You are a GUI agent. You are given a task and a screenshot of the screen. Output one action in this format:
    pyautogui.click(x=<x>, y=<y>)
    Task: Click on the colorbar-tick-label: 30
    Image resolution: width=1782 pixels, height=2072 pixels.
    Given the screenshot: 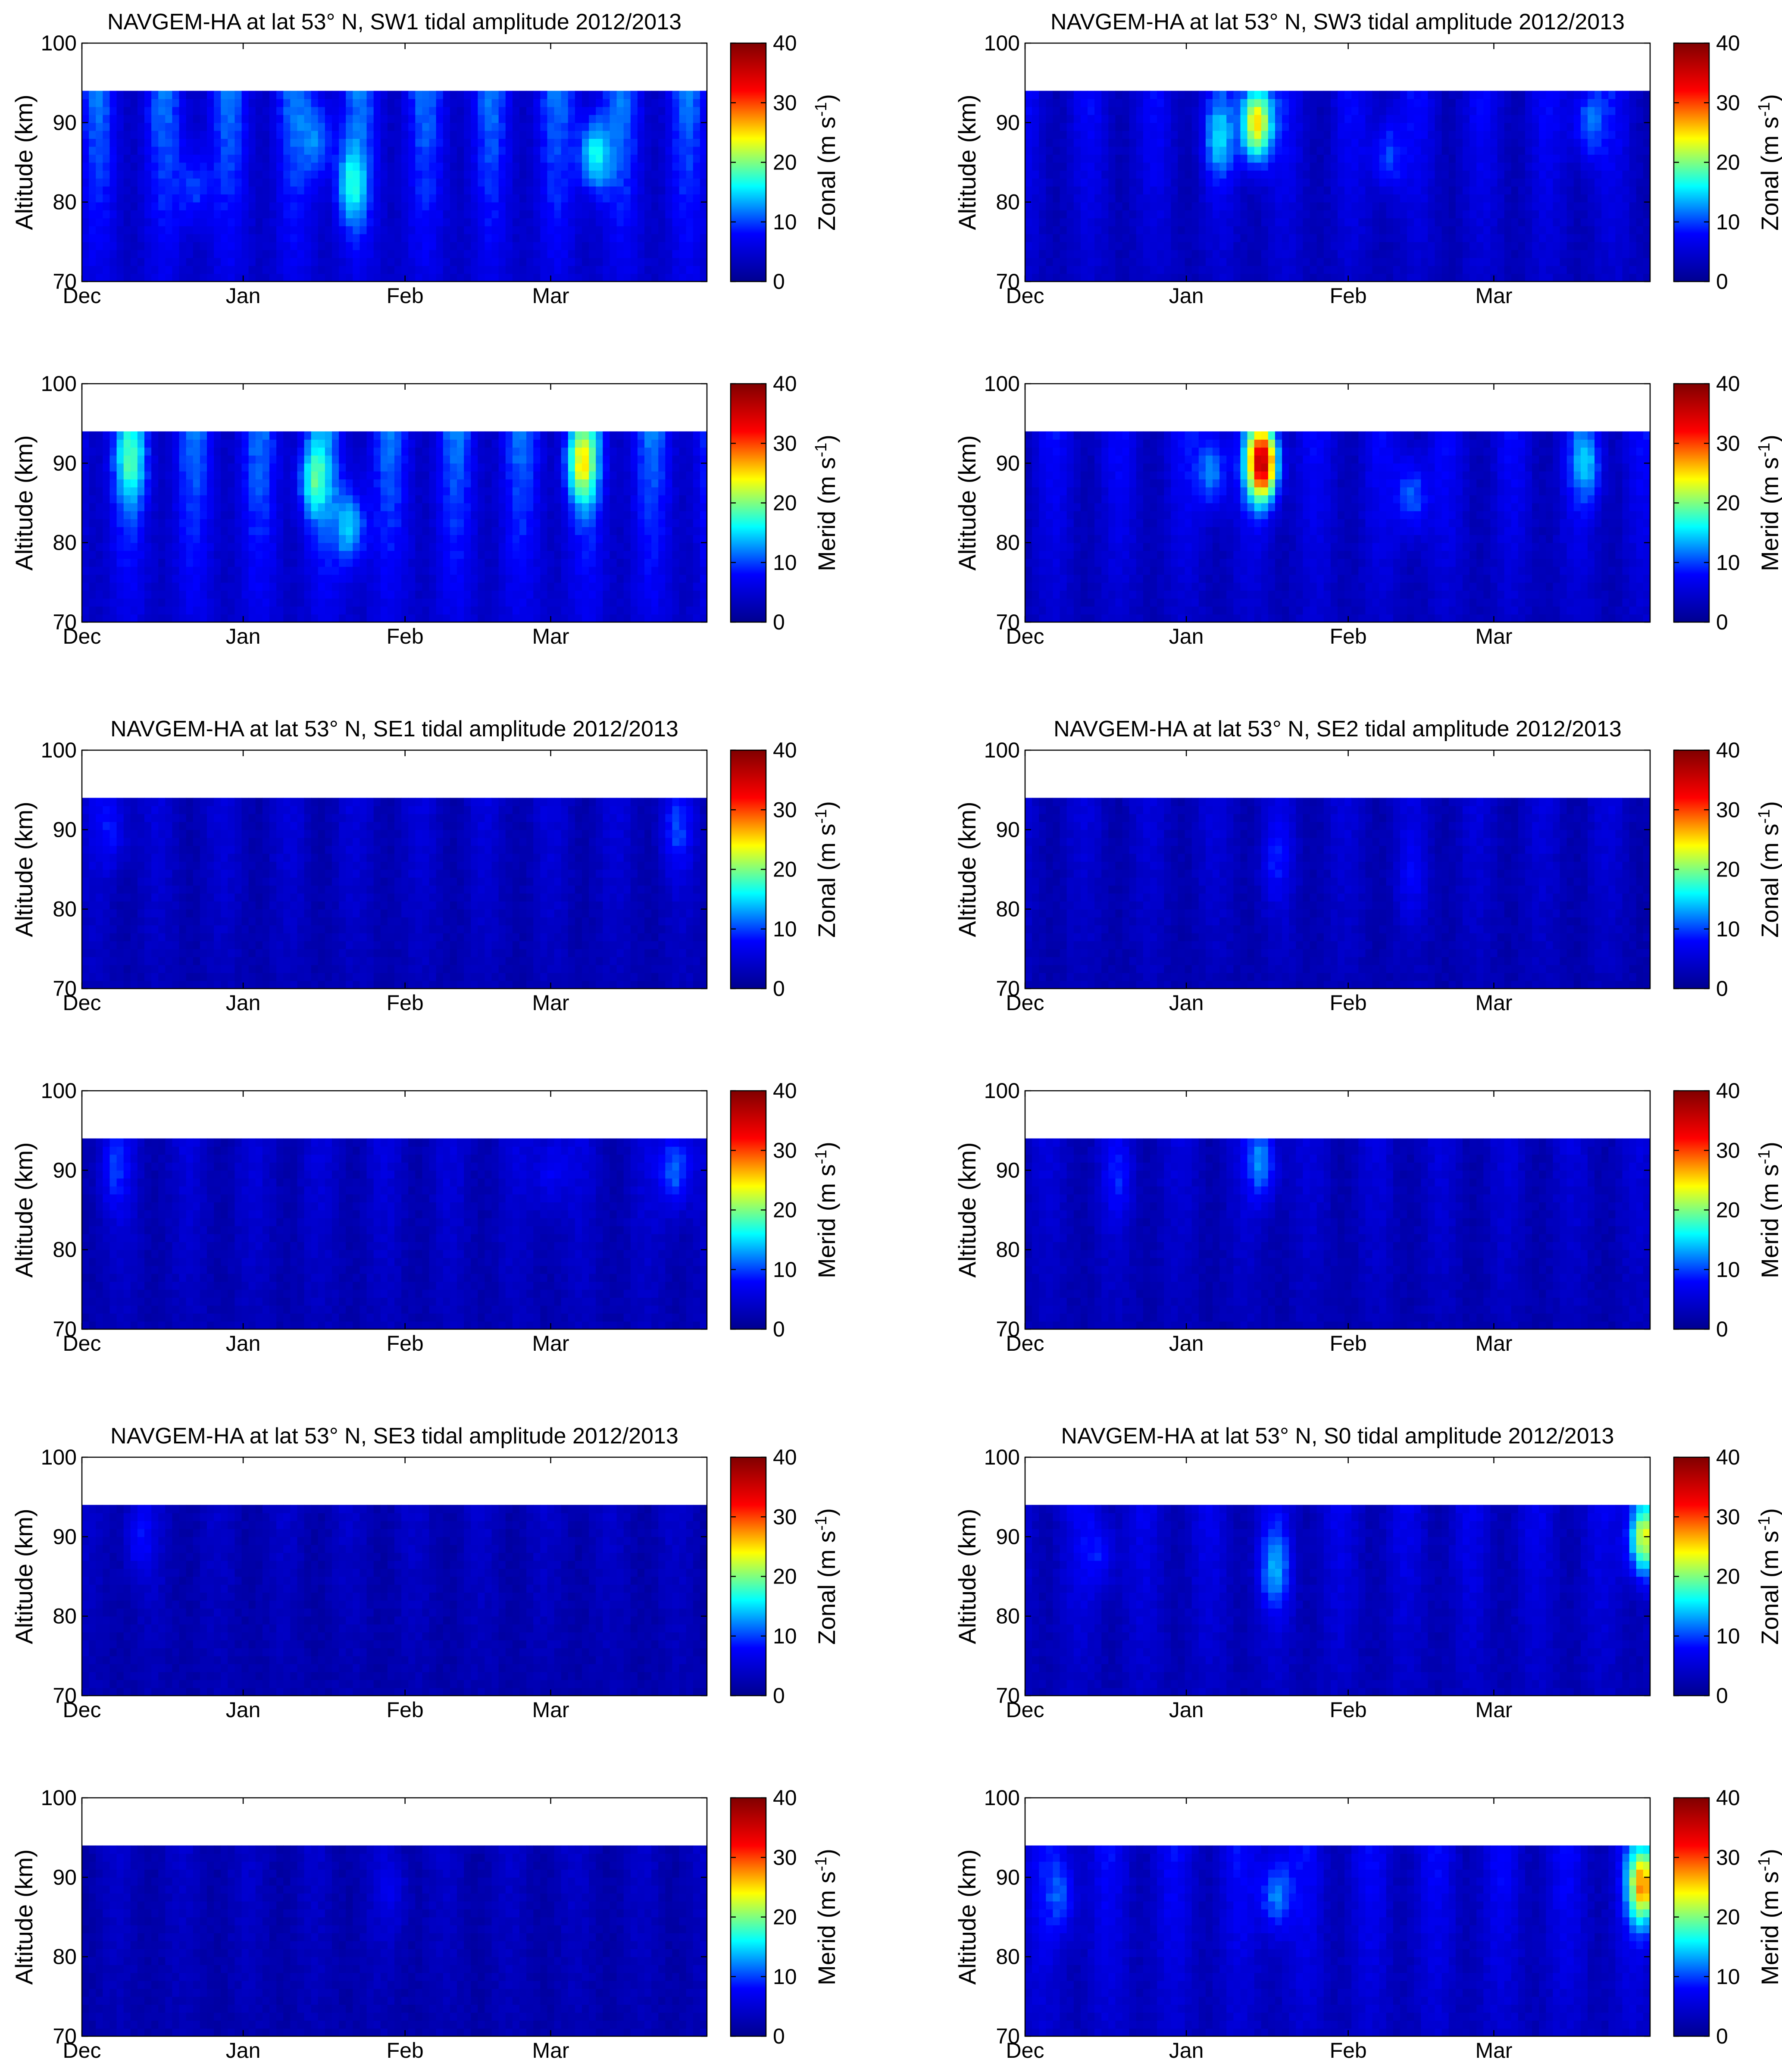 What is the action you would take?
    pyautogui.click(x=785, y=103)
    